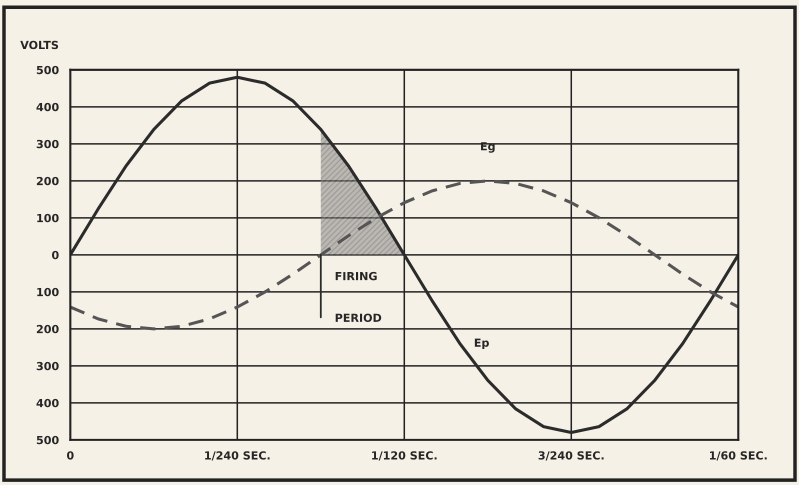  I want to click on y-tick-label: 0, so click(55, 255).